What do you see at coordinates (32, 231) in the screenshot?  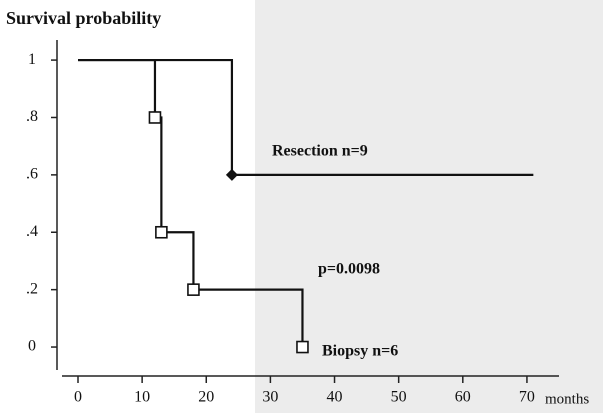 I see `y-tick-label: .4` at bounding box center [32, 231].